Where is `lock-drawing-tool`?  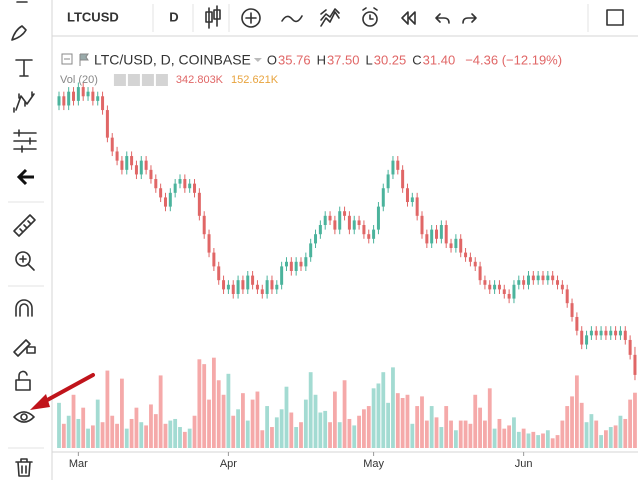 lock-drawing-tool is located at coordinates (24, 348).